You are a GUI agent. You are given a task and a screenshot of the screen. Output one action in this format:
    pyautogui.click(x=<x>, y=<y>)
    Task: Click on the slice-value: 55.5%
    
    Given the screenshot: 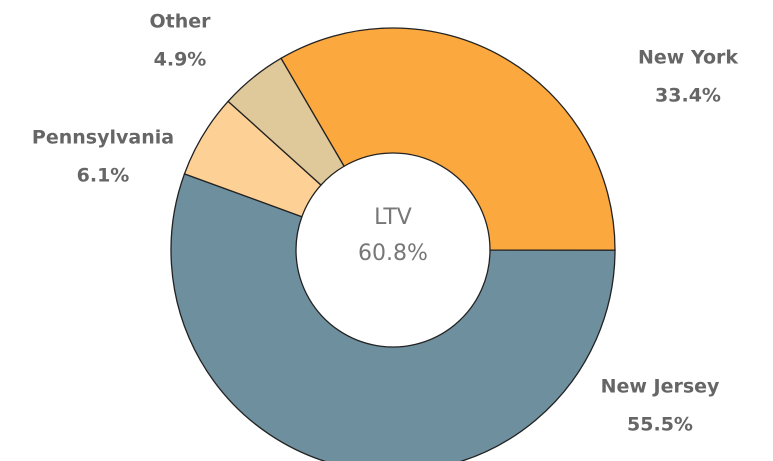 What is the action you would take?
    pyautogui.click(x=660, y=425)
    